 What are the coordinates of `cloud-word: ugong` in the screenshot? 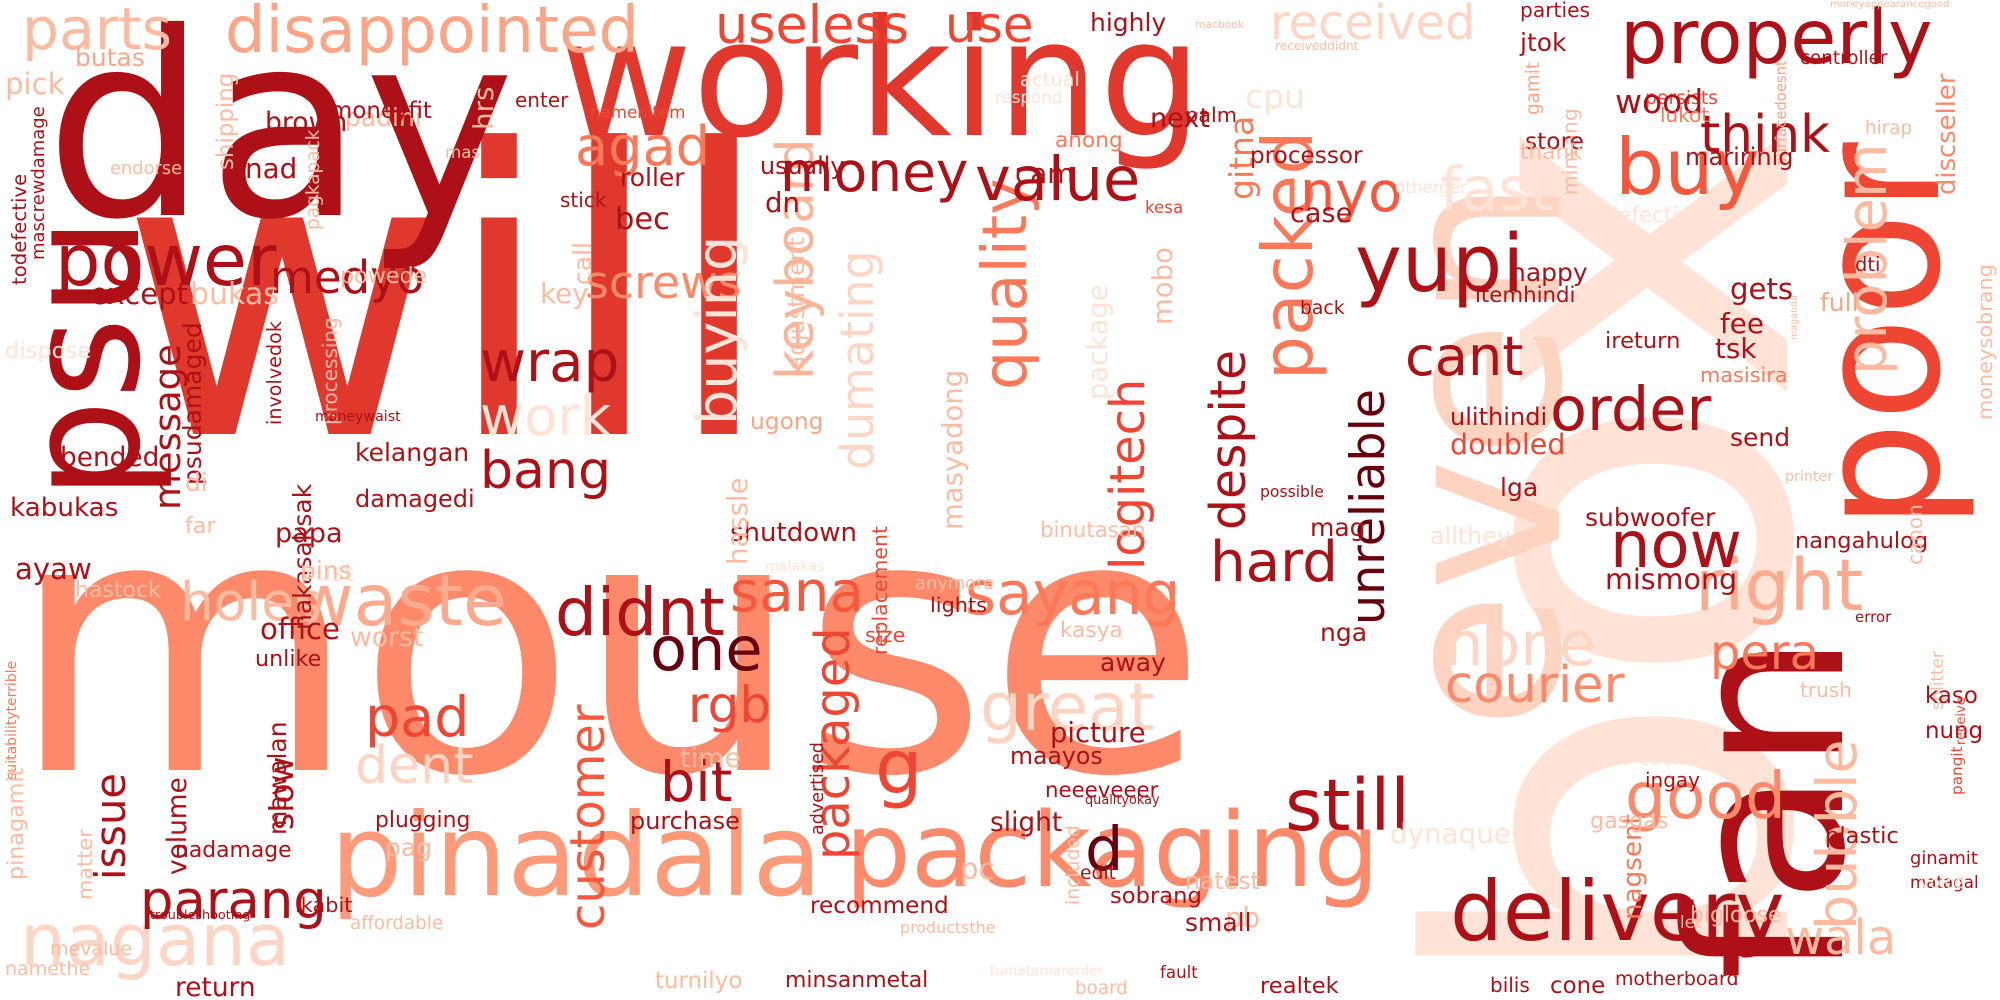 It's located at (787, 421).